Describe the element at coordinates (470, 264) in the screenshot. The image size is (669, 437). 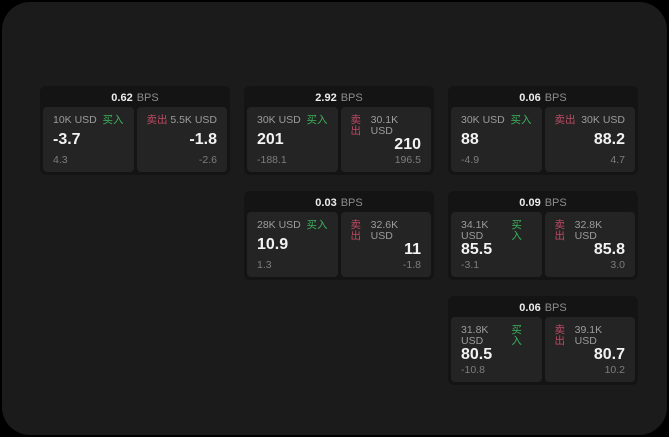
I see `buy-sub-value: -3.1` at that location.